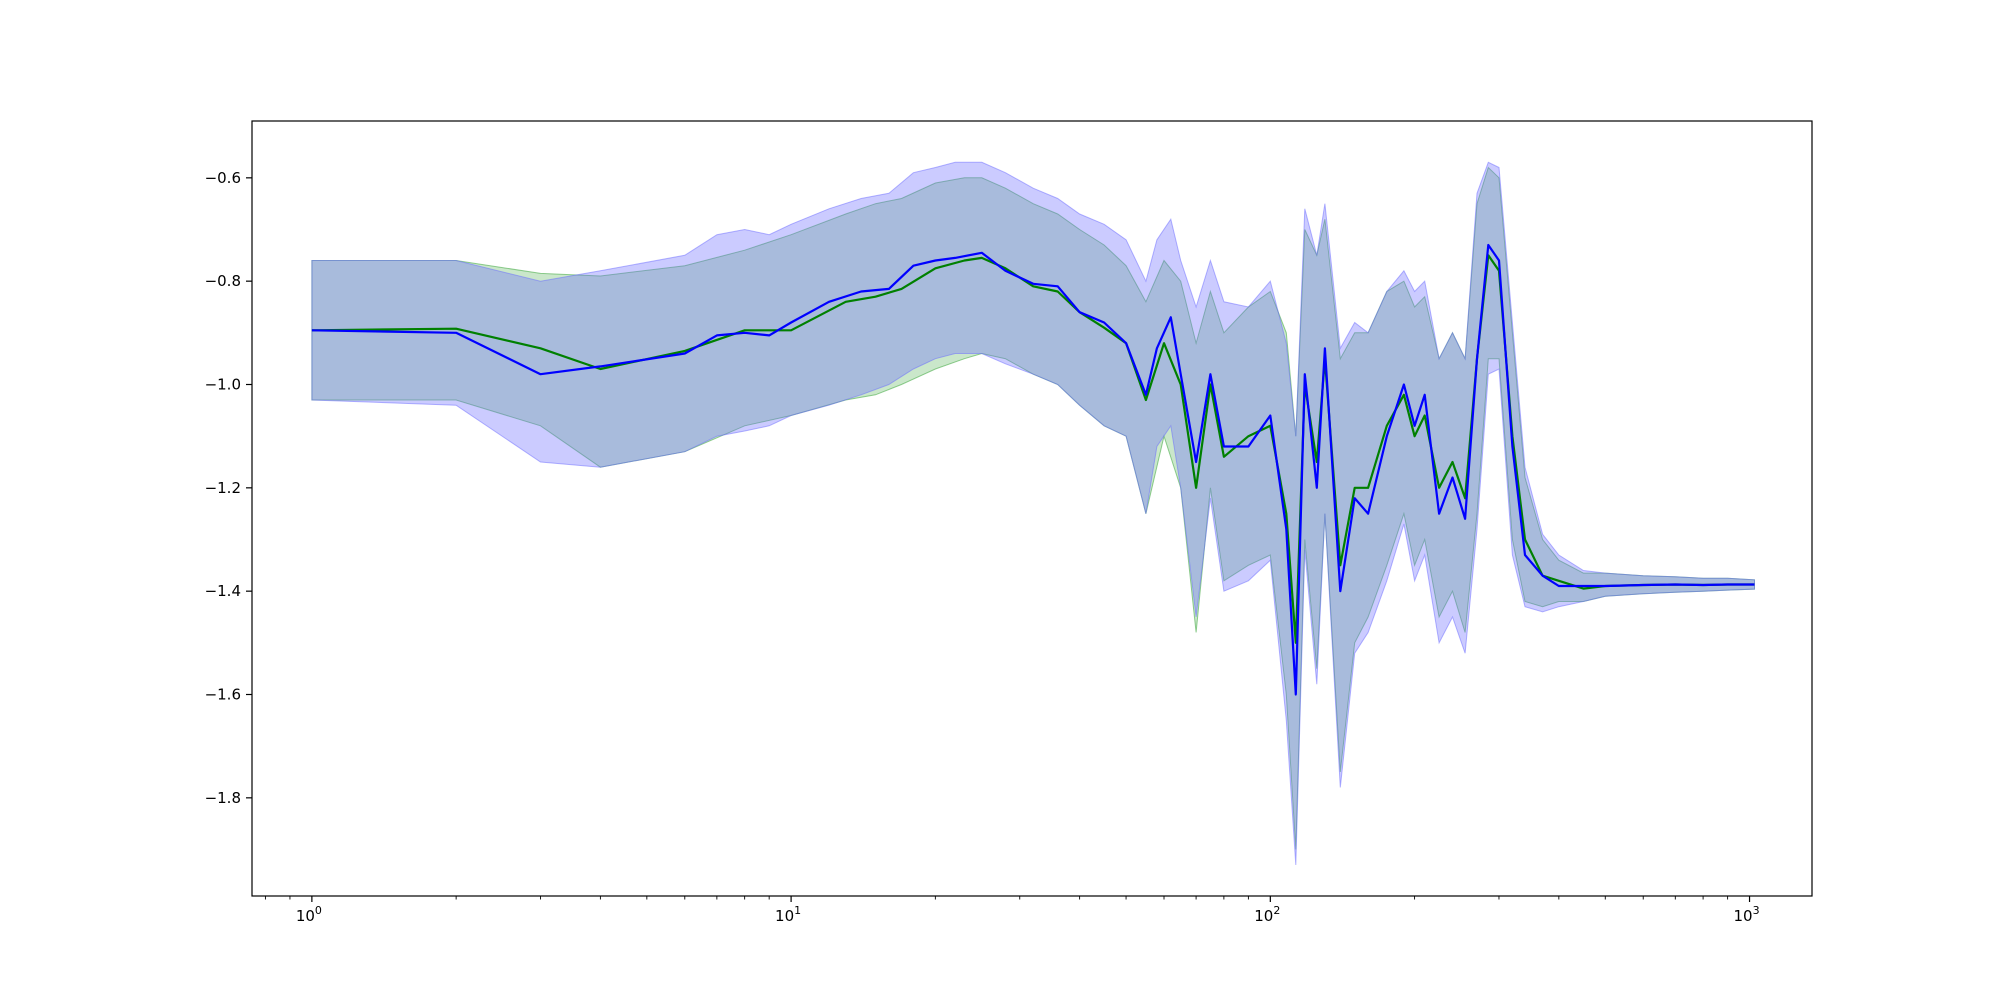 This screenshot has height=1000, width=2000. What do you see at coordinates (1267, 914) in the screenshot?
I see `x-tick-label: 10²` at bounding box center [1267, 914].